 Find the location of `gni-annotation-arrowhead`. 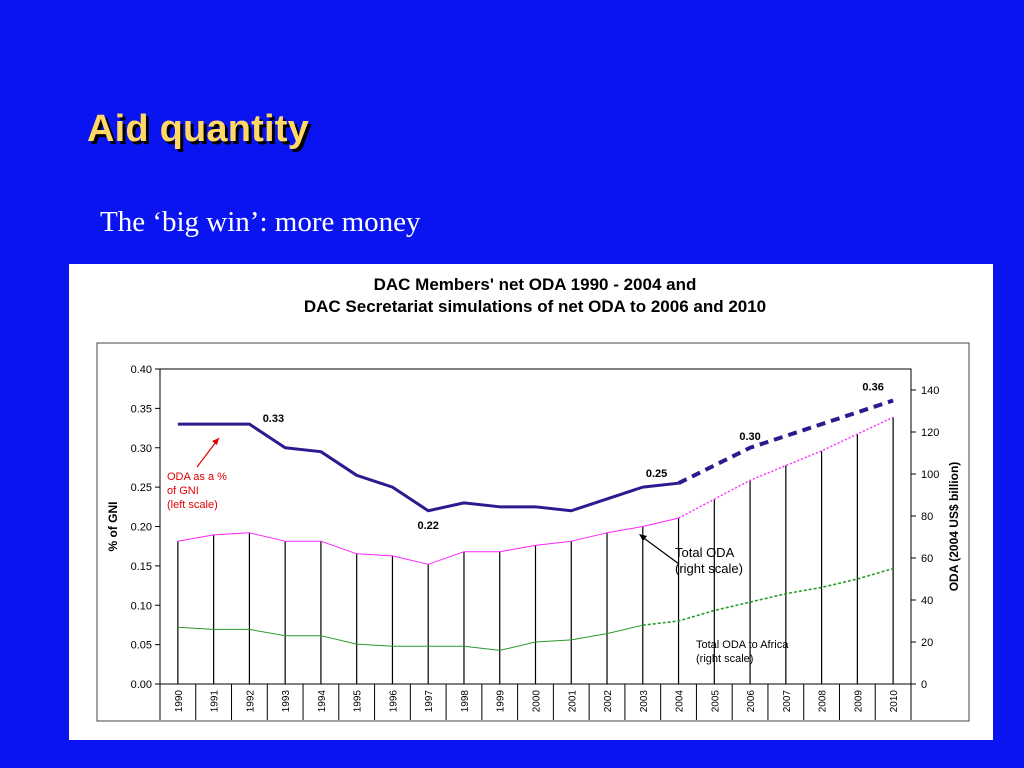

gni-annotation-arrowhead is located at coordinates (215, 441).